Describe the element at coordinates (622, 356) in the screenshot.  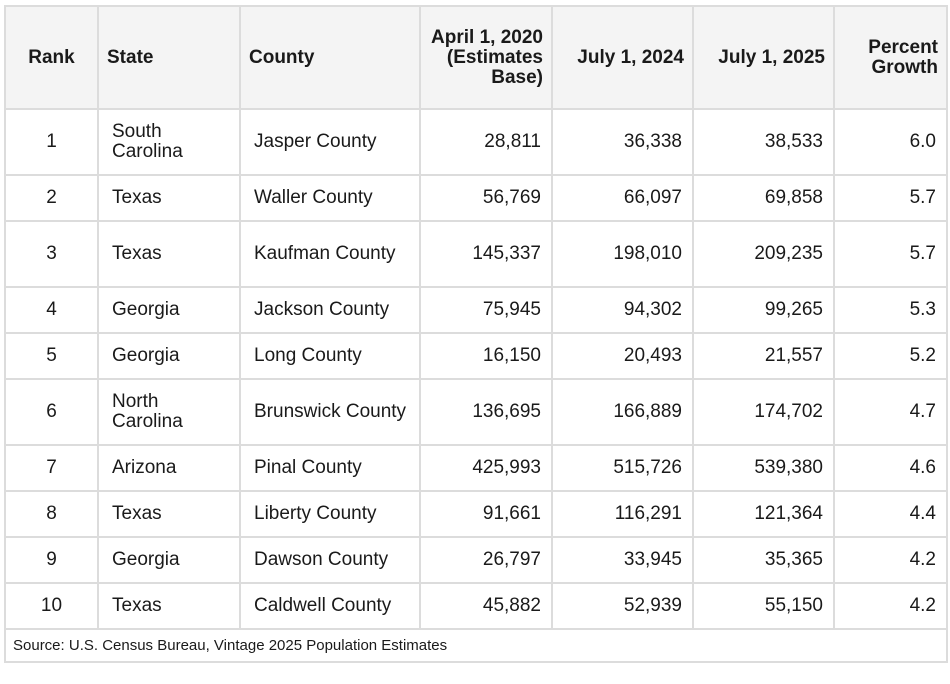
I see `cell-july-2024: 20,493` at that location.